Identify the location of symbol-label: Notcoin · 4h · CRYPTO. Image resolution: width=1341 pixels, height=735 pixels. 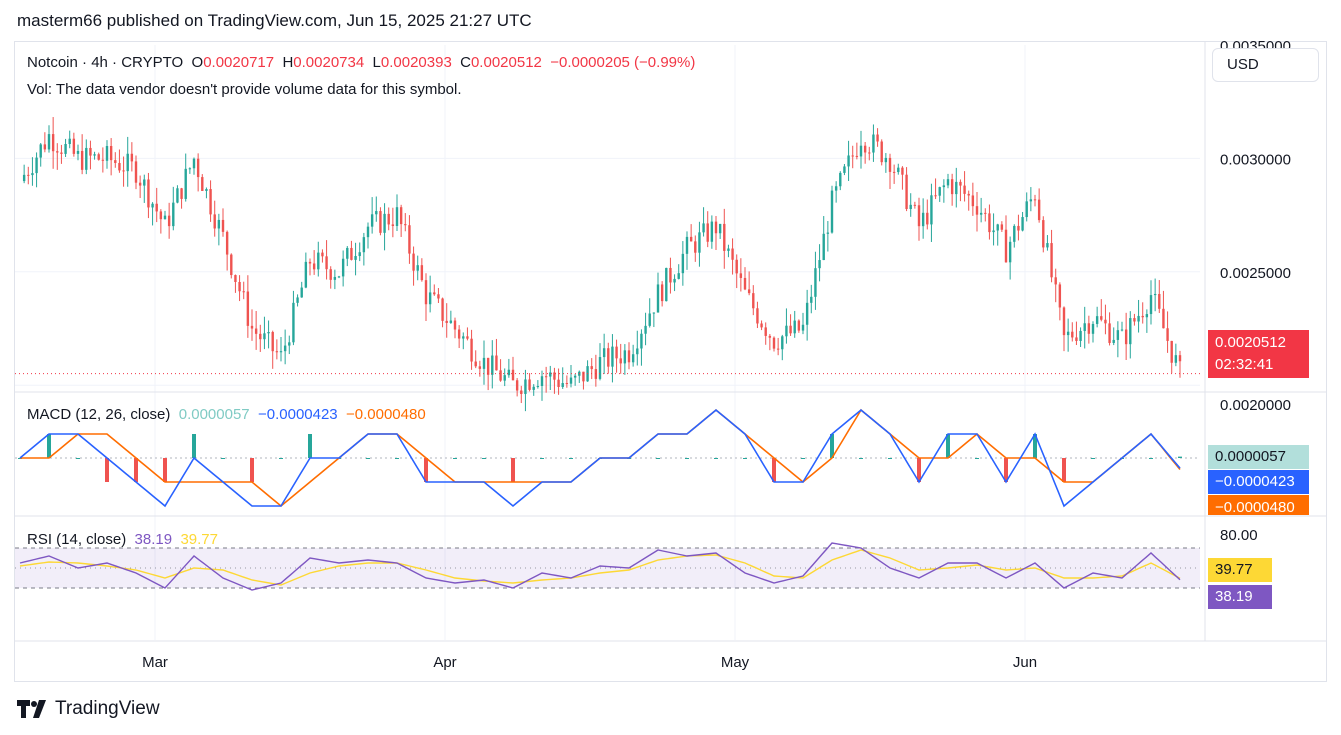
(105, 62).